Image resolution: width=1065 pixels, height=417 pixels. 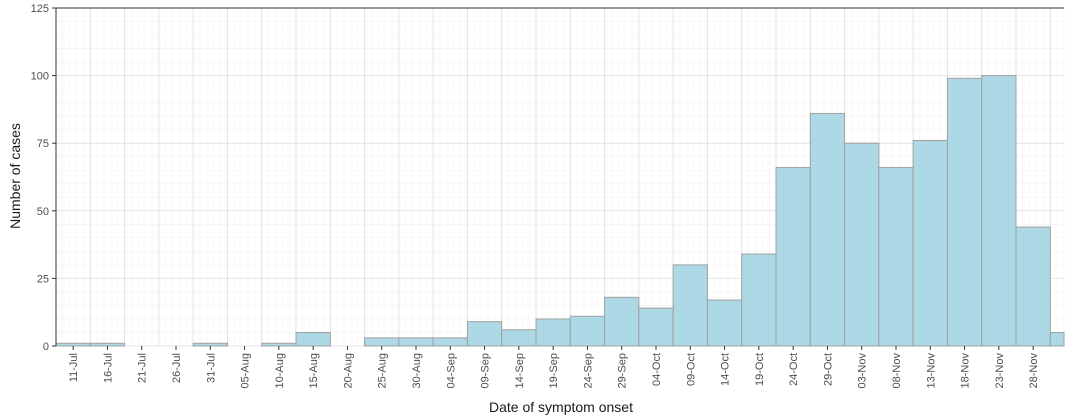 I want to click on y-tick-label: 25, so click(x=43, y=279).